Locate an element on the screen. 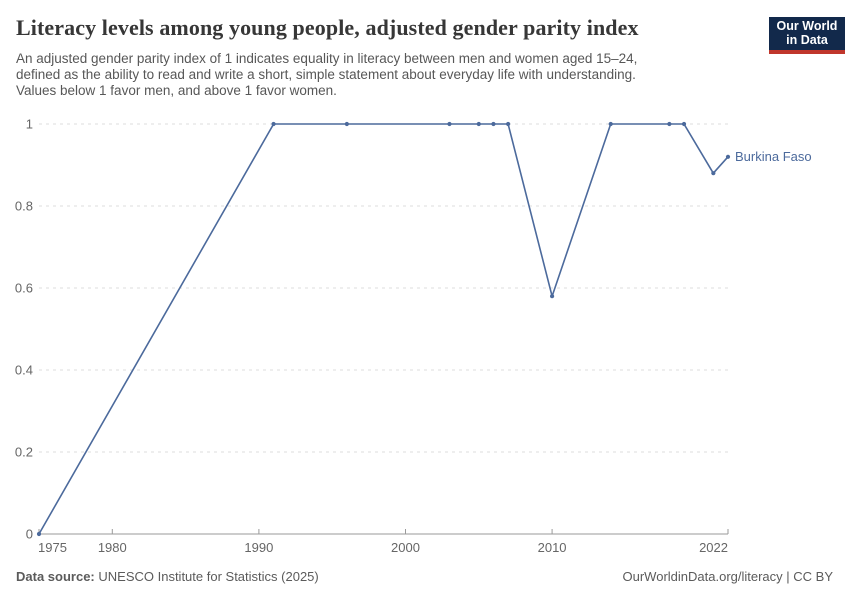 The height and width of the screenshot is (600, 850). owid-logo-line1: Our World is located at coordinates (807, 26).